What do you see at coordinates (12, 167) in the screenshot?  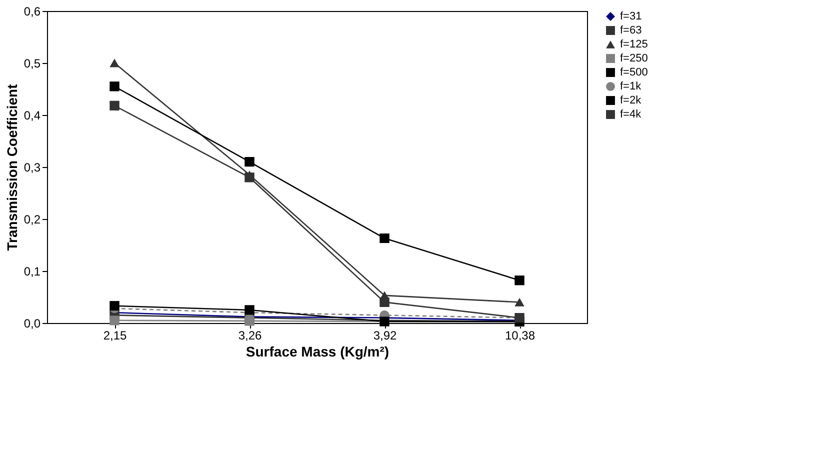 I see `y-axis-title: Transmission Coefficient` at bounding box center [12, 167].